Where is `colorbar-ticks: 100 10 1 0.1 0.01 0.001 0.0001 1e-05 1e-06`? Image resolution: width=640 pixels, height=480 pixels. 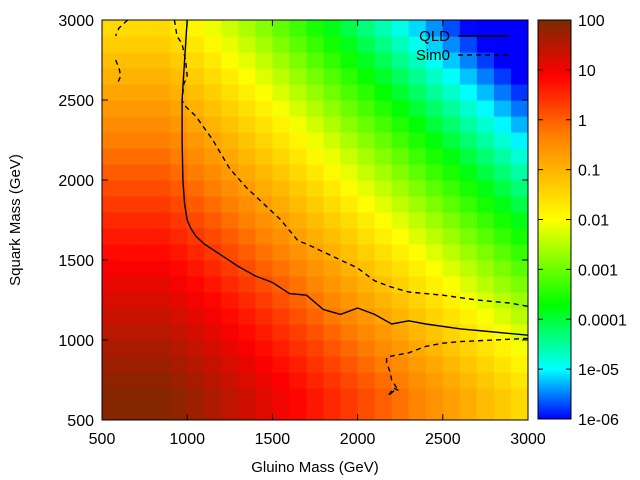
colorbar-ticks: 100 10 1 0.1 0.01 0.001 0.0001 1e-05 1e-06 is located at coordinates (582, 221).